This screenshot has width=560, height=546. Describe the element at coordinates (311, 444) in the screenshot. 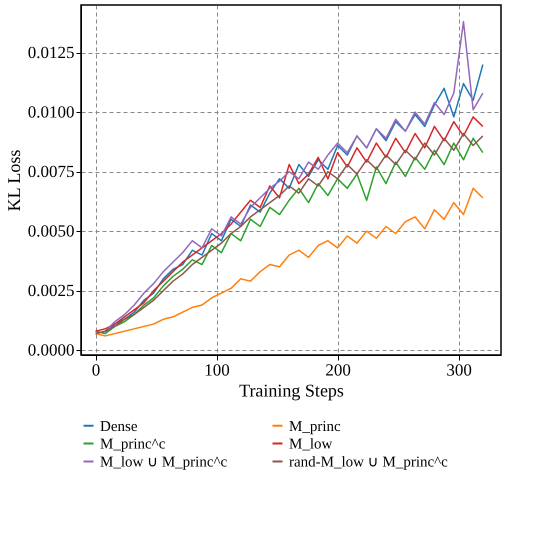

I see `legend-label: M_low` at that location.